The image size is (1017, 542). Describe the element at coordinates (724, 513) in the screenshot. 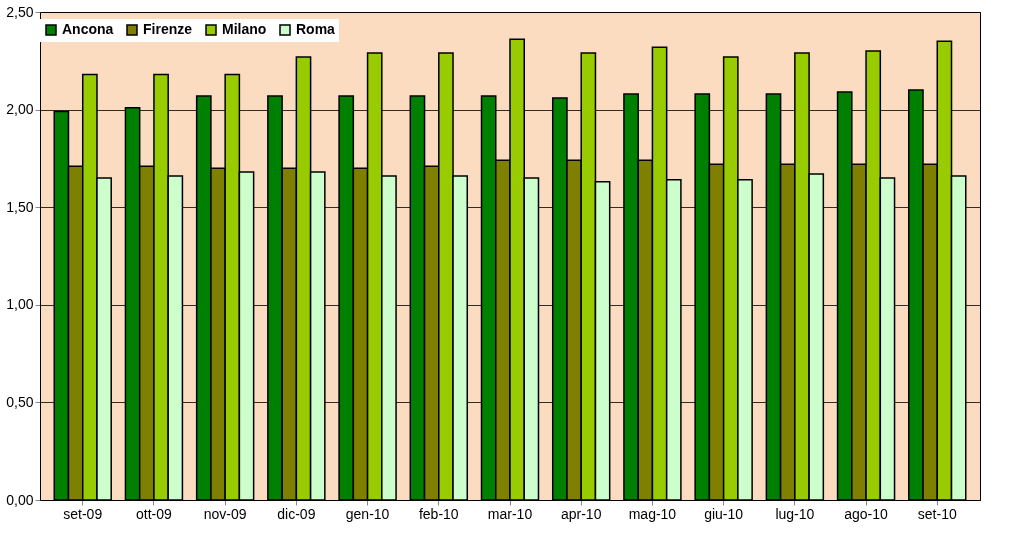

I see `x-tick-label: giu-10` at that location.